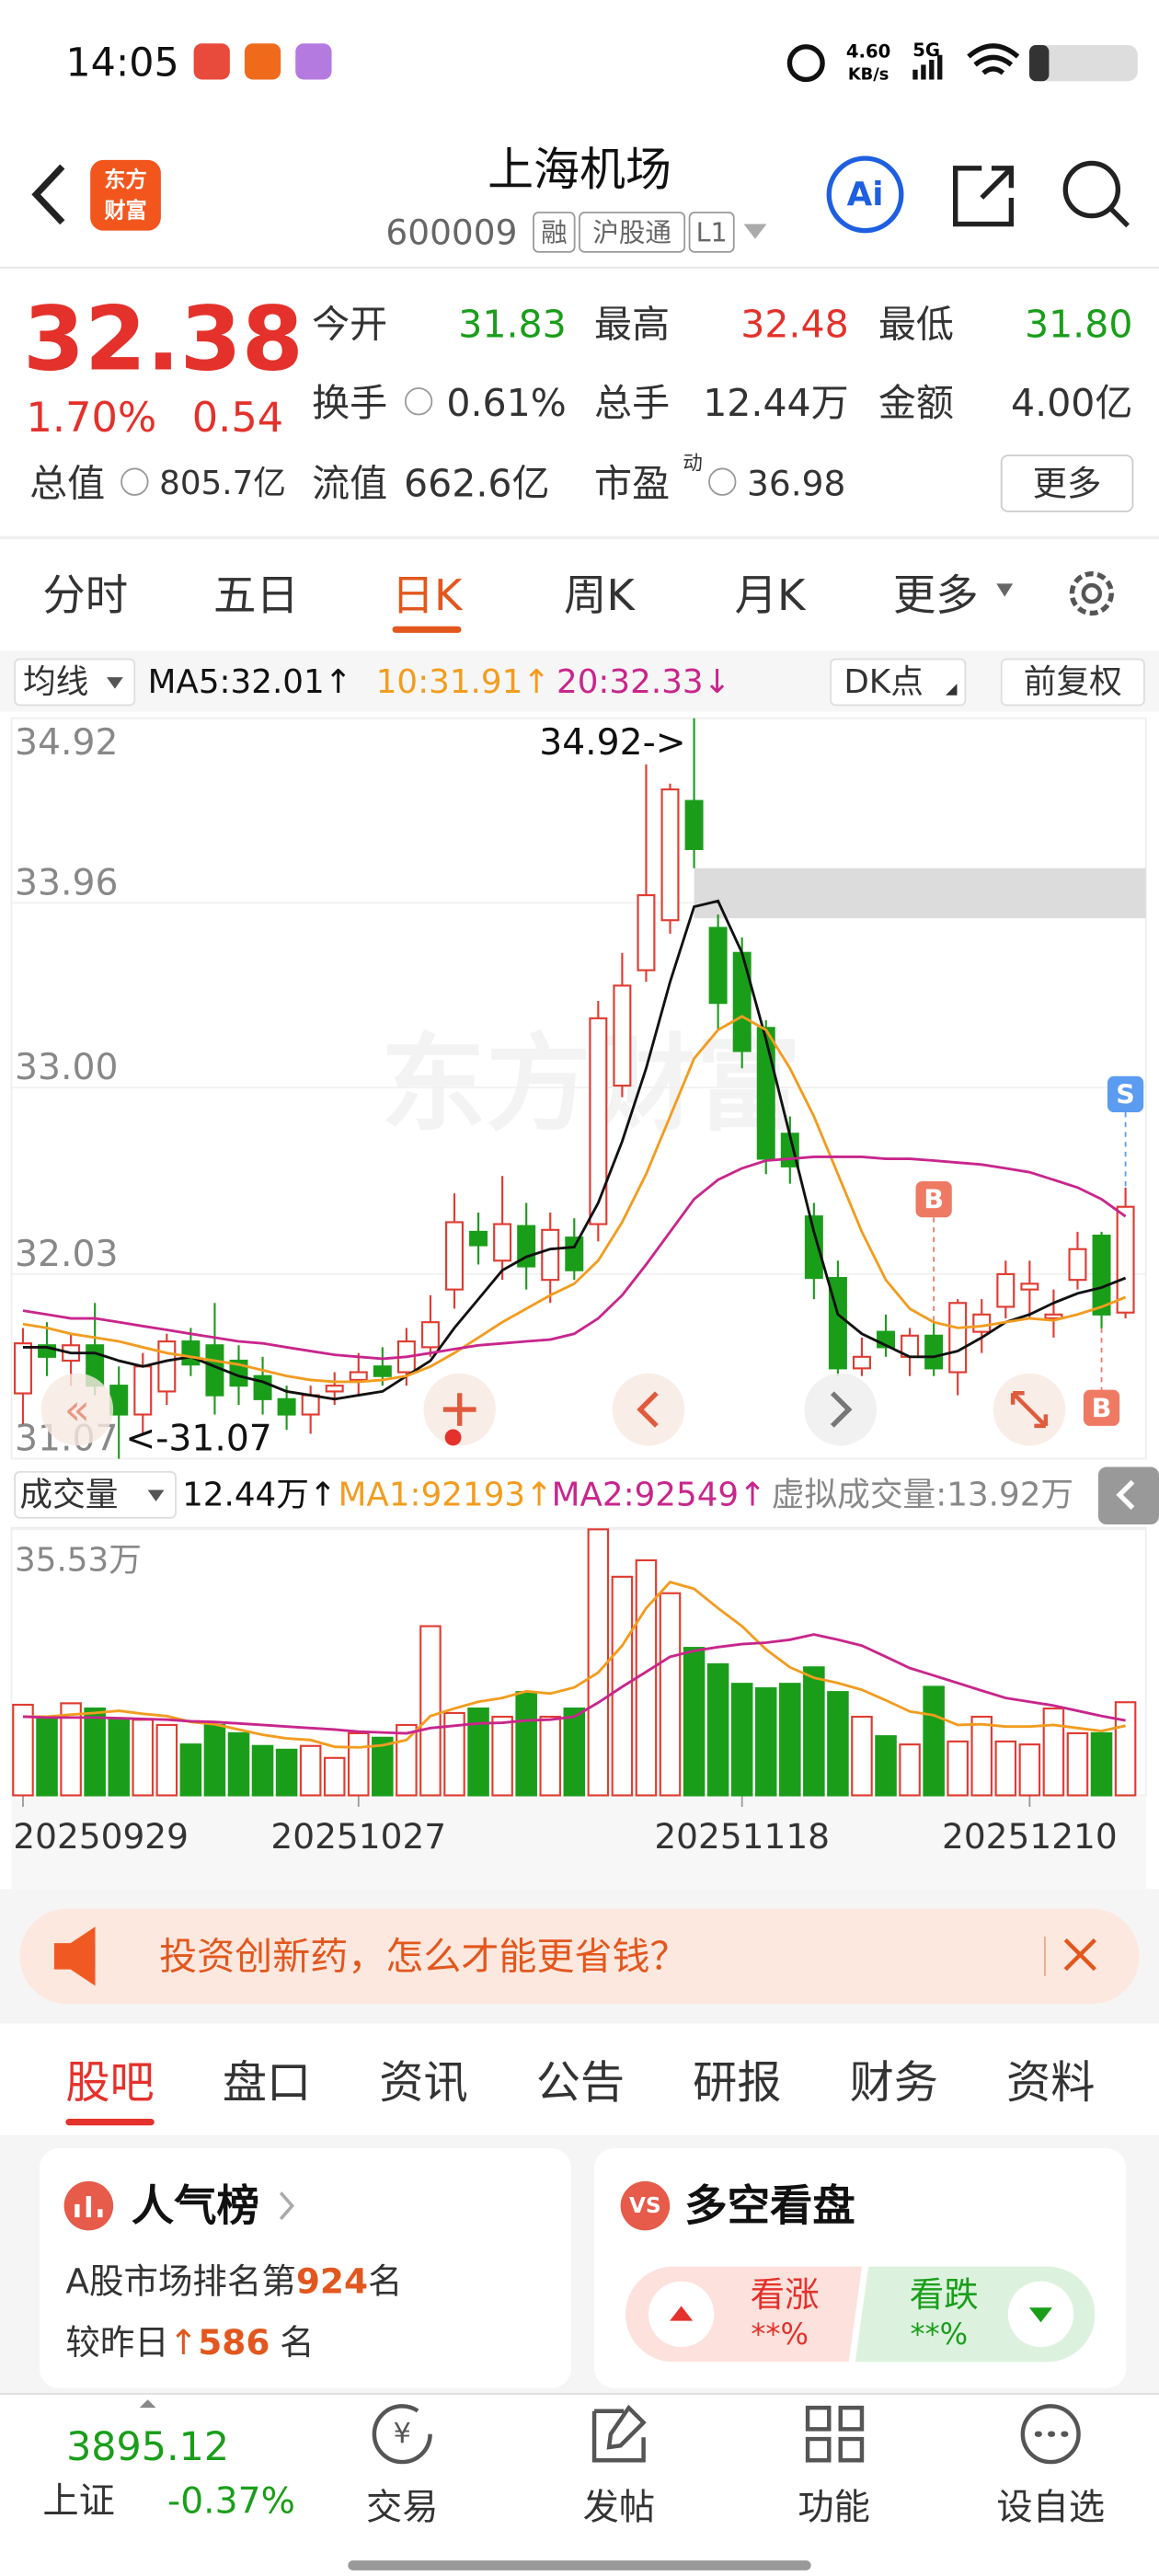 The image size is (1159, 2576). Describe the element at coordinates (1067, 483) in the screenshot. I see `more-button` at that location.